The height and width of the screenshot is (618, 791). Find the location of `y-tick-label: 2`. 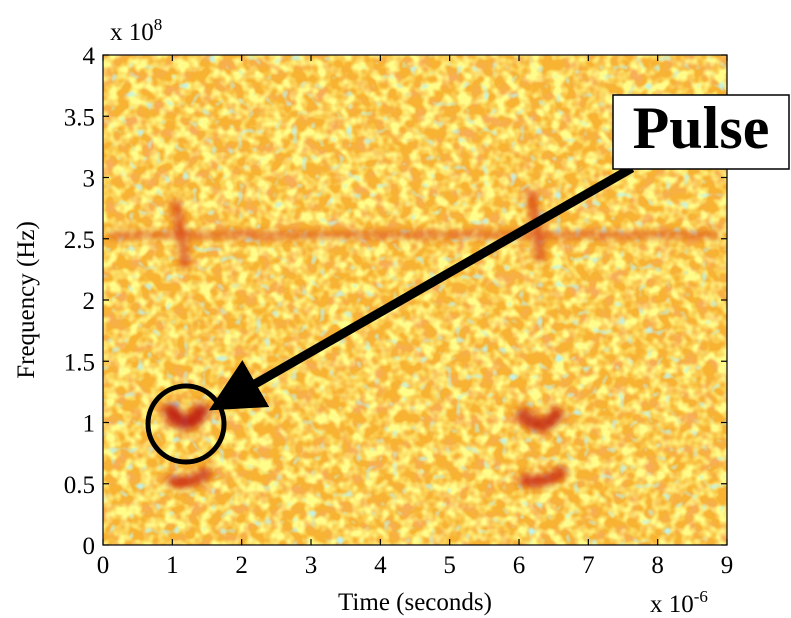

y-tick-label: 2 is located at coordinates (89, 301).